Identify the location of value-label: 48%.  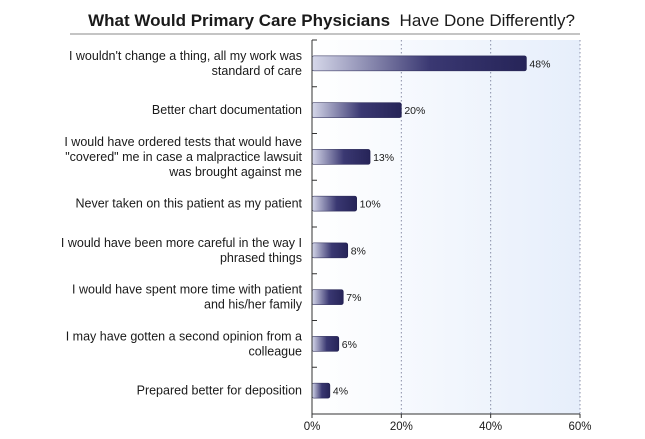
(539, 64).